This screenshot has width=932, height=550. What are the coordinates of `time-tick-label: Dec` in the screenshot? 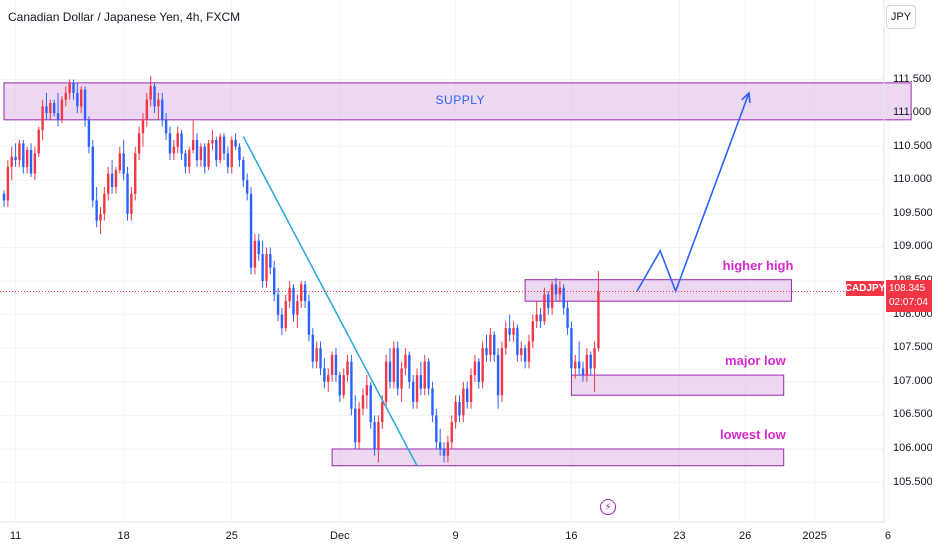 It's located at (340, 536).